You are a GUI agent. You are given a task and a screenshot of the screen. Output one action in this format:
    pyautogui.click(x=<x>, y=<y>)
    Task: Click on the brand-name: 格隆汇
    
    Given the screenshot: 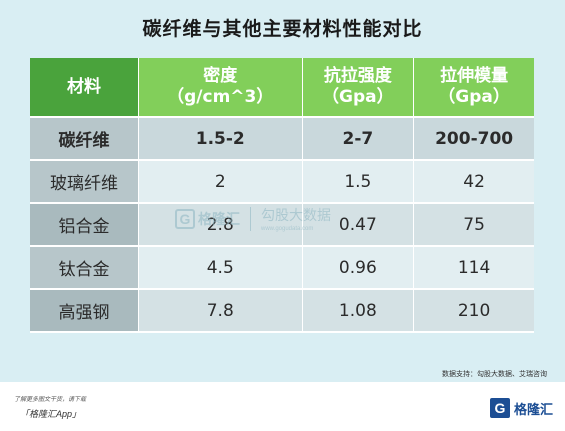 What is the action you would take?
    pyautogui.click(x=533, y=410)
    